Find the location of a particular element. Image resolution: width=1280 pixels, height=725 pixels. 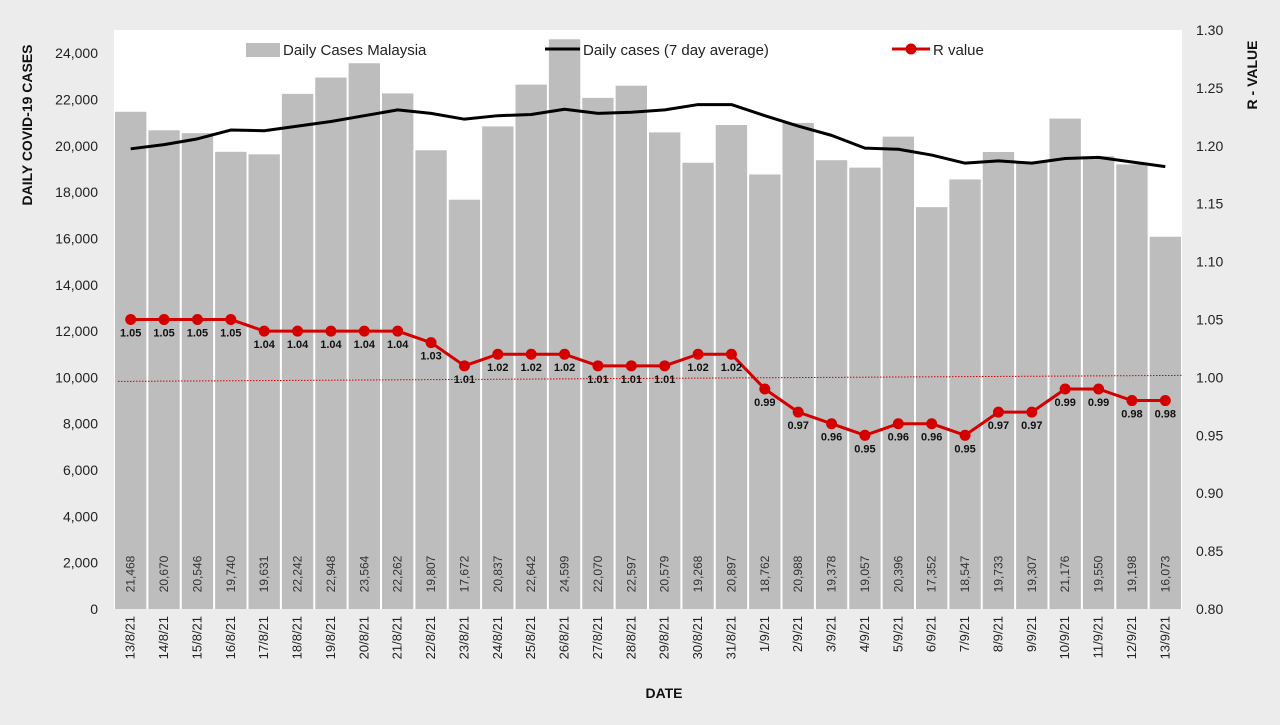

x-tick-label: 13/8/21 is located at coordinates (130, 637).